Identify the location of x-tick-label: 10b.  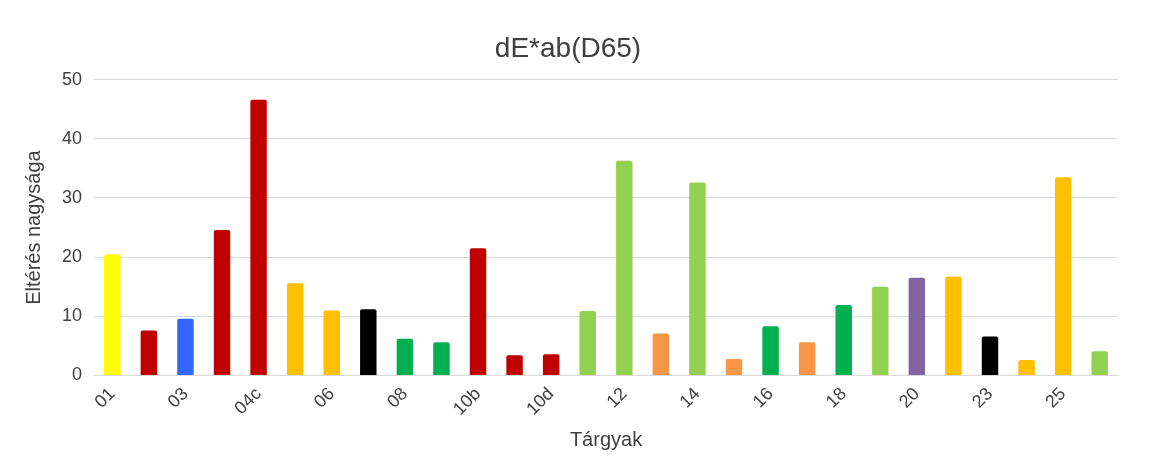
(466, 401).